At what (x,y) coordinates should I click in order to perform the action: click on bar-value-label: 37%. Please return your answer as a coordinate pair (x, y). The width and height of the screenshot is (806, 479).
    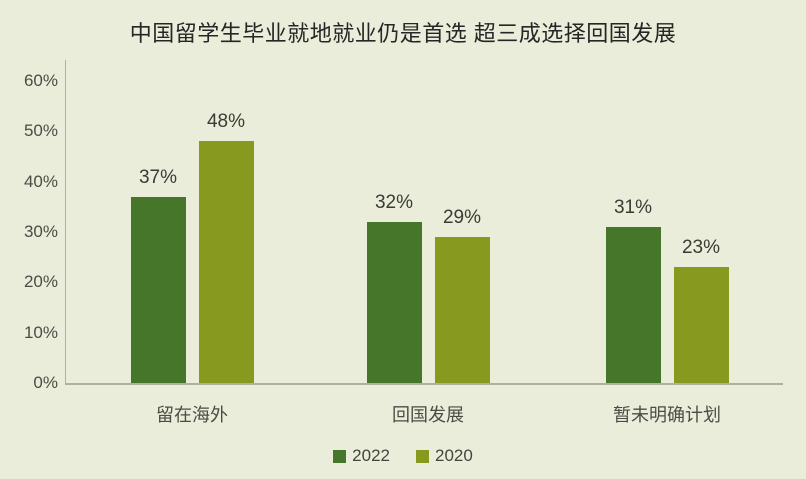
    Looking at the image, I should click on (158, 177).